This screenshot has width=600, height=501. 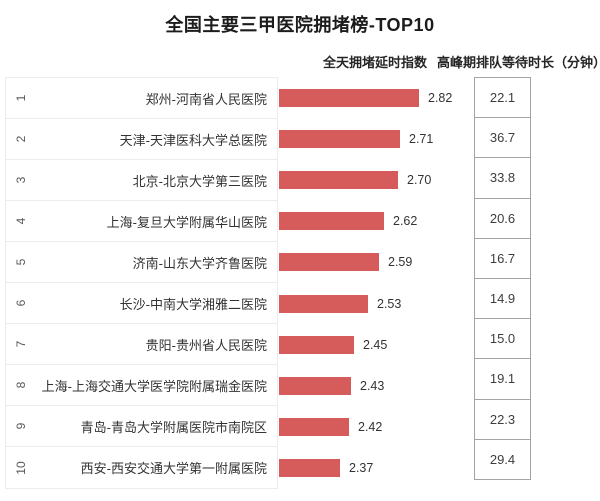 What do you see at coordinates (21, 467) in the screenshot?
I see `rank-label: 10` at bounding box center [21, 467].